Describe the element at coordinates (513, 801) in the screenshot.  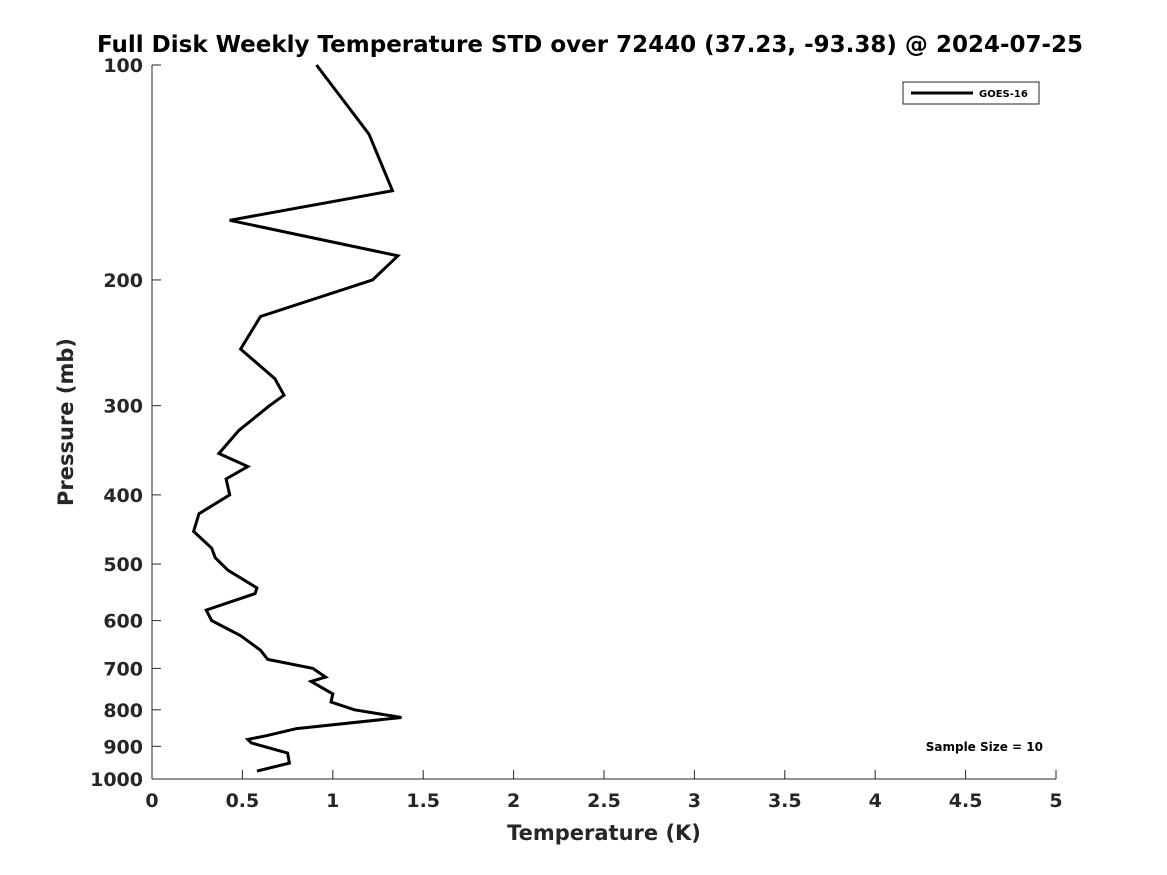
I see `x-tick-label: 2` at that location.